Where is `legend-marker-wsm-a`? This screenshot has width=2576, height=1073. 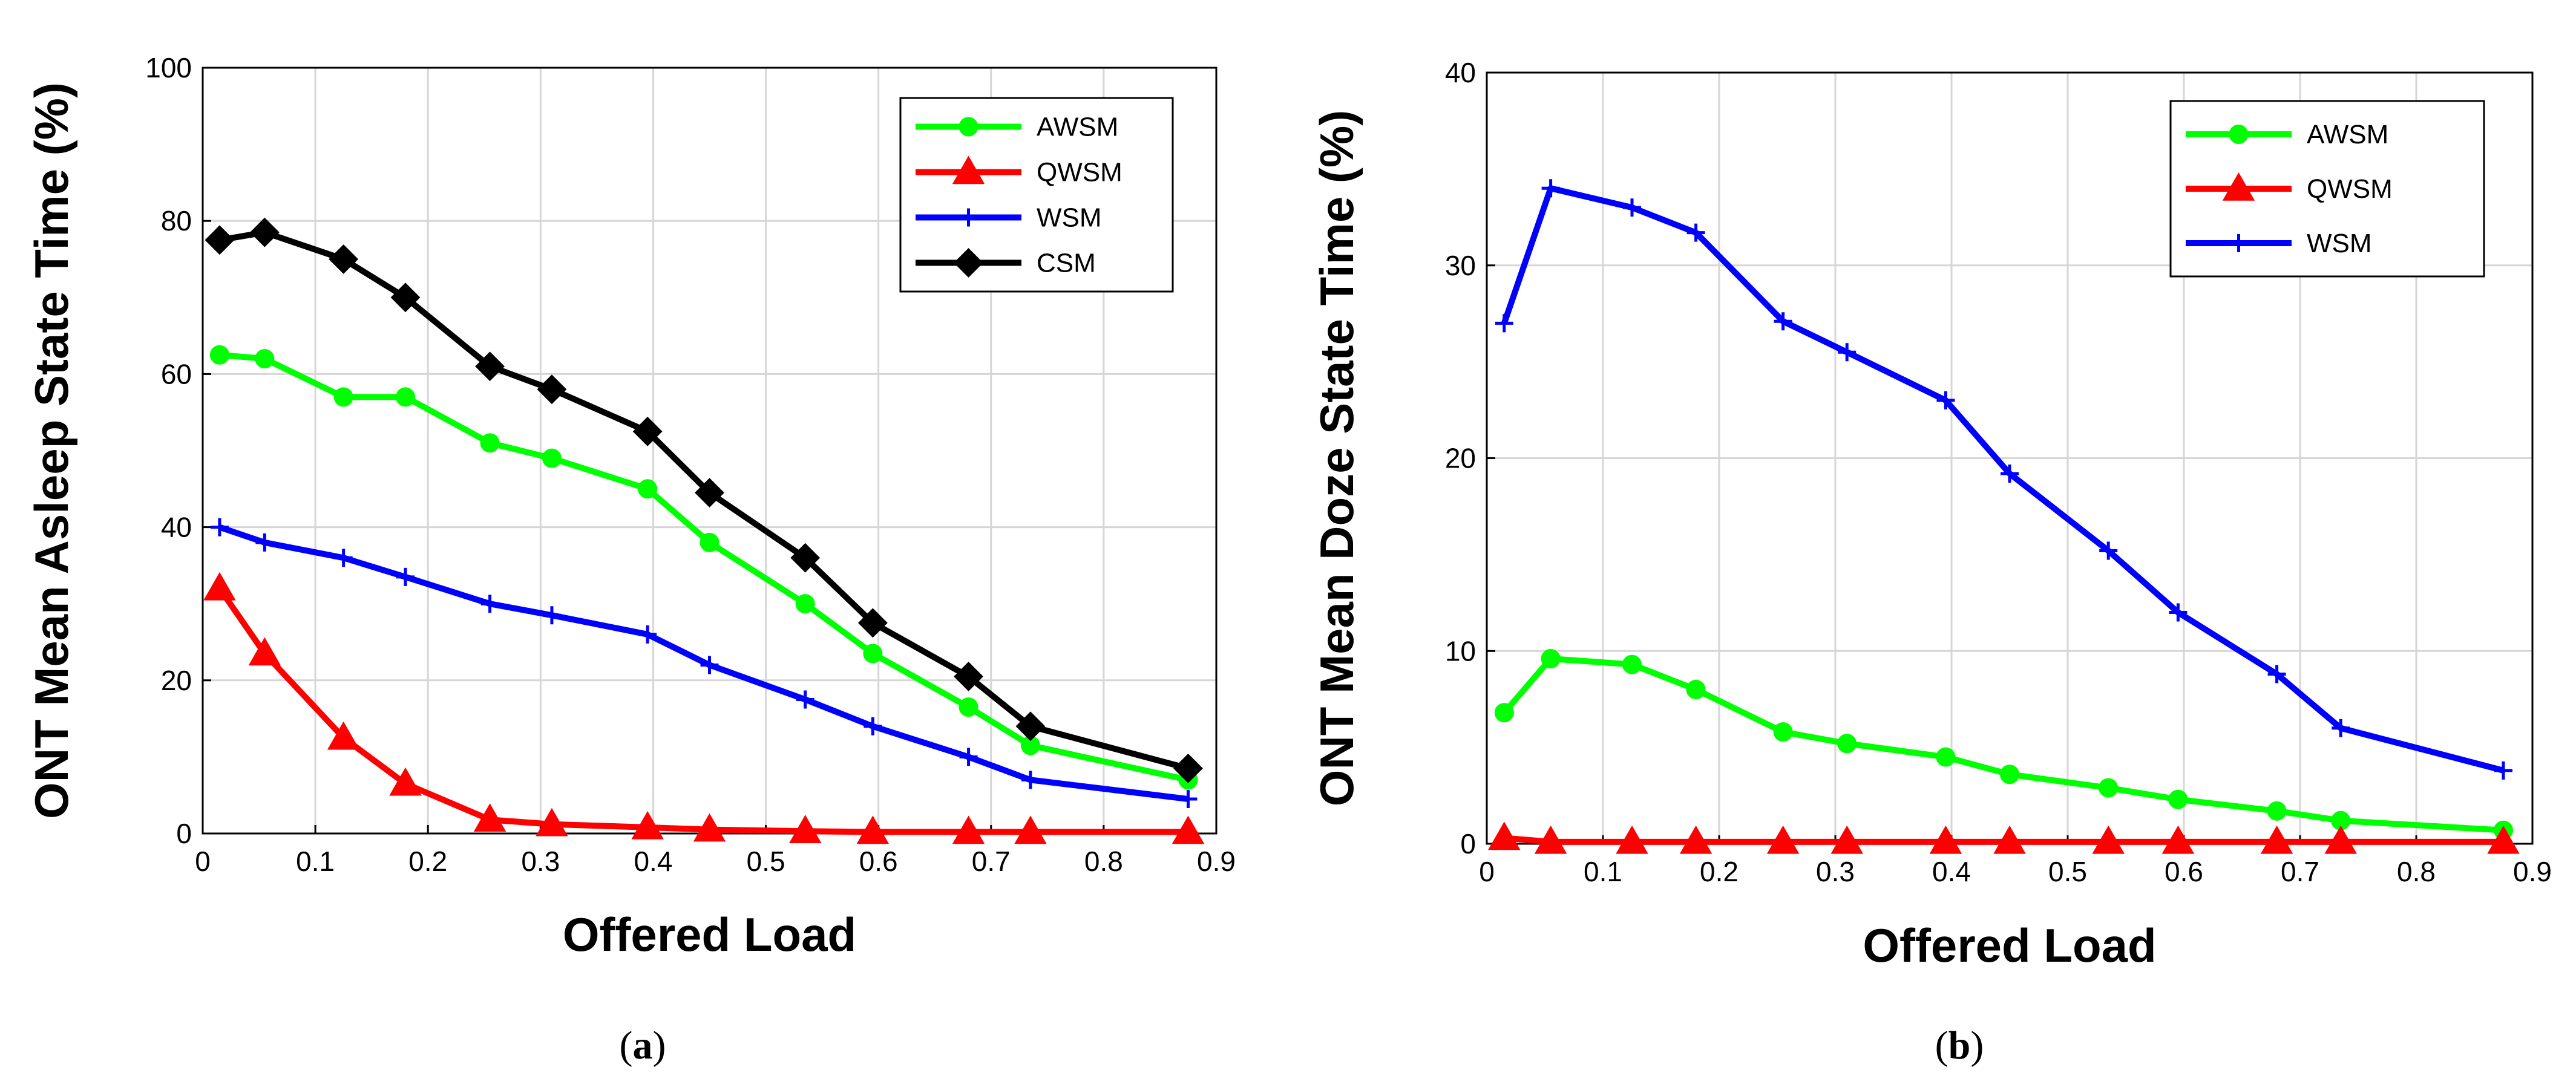 legend-marker-wsm-a is located at coordinates (968, 217).